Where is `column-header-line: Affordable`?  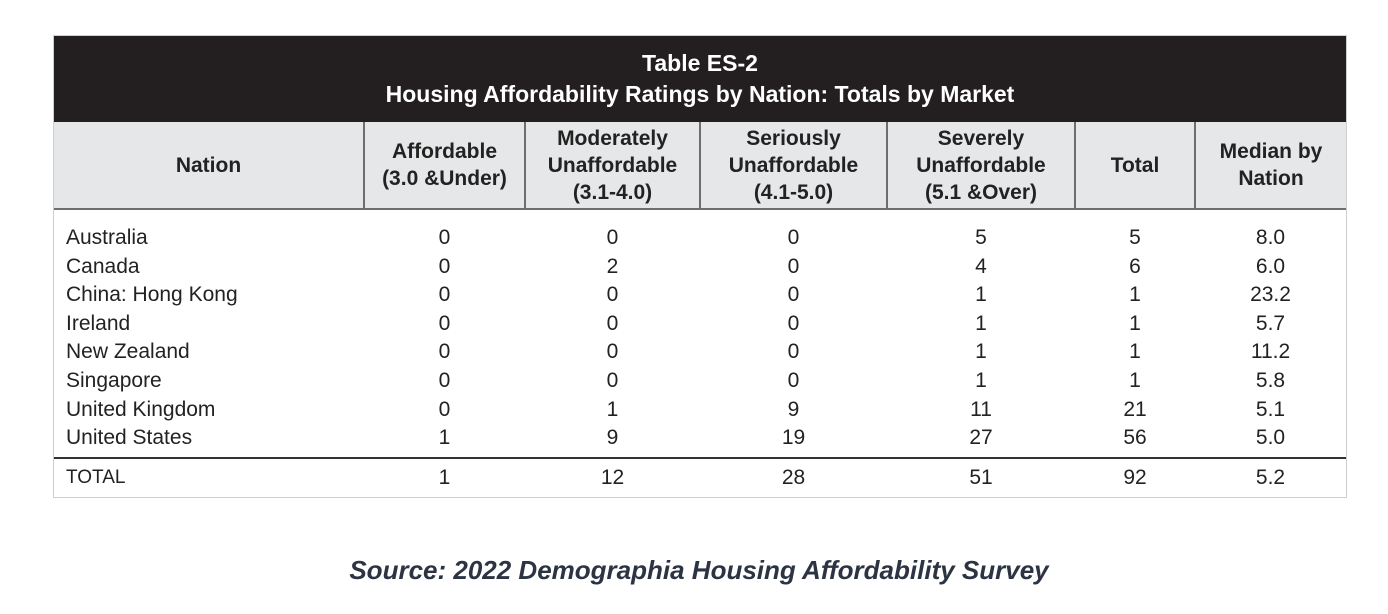
column-header-line: Affordable is located at coordinates (444, 151).